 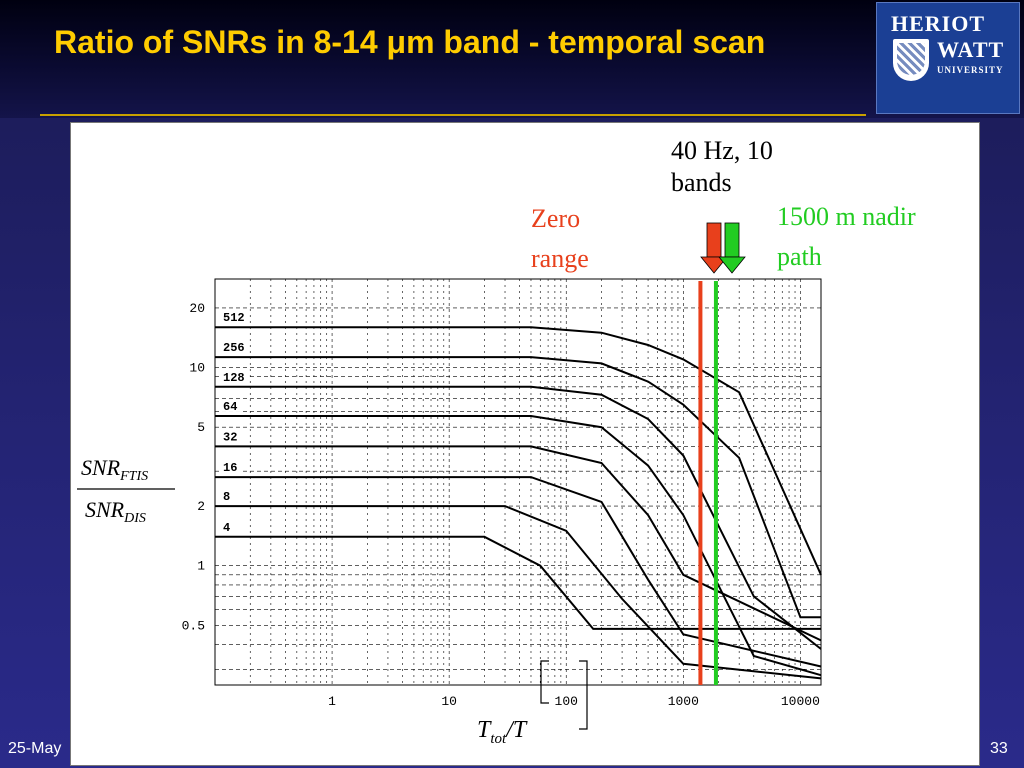 I want to click on x-tick-label: 1, so click(x=332, y=701).